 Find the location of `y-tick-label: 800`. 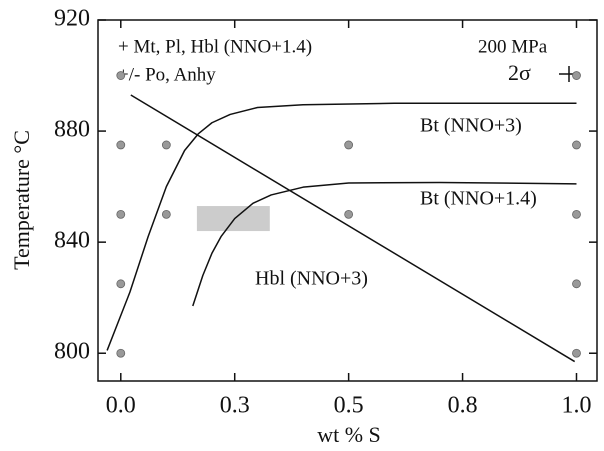

y-tick-label: 800 is located at coordinates (72, 352).